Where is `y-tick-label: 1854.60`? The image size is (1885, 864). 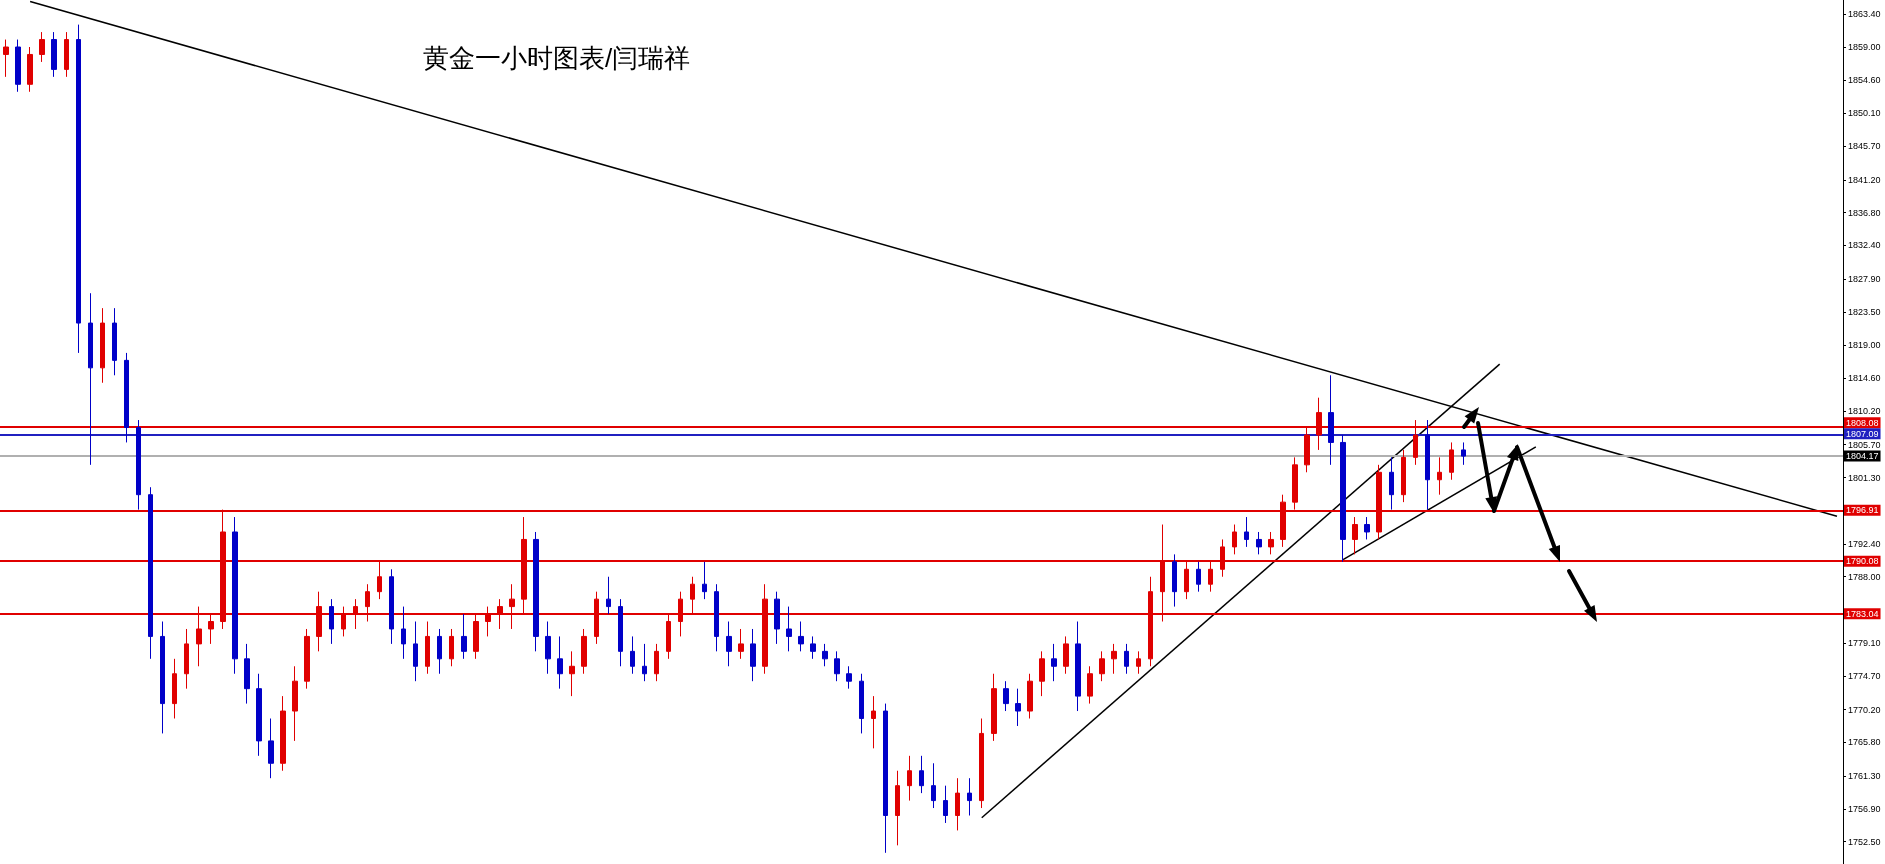
y-tick-label: 1854.60 is located at coordinates (1864, 79).